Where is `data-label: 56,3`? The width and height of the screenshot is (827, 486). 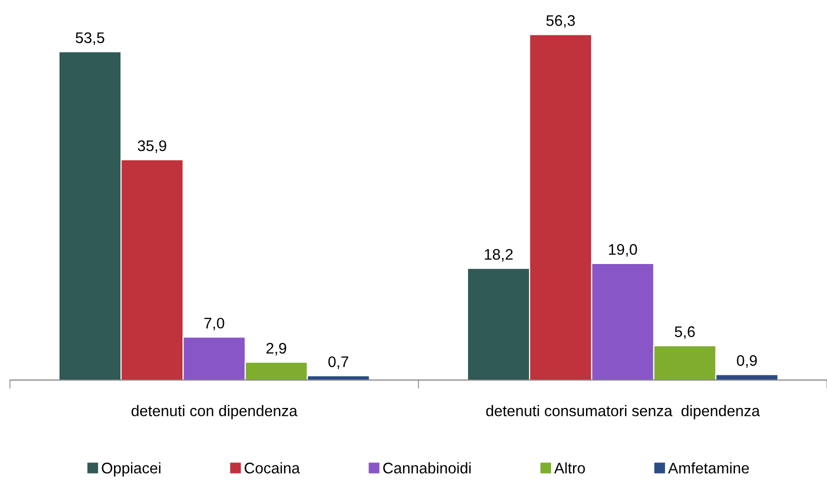 data-label: 56,3 is located at coordinates (560, 21).